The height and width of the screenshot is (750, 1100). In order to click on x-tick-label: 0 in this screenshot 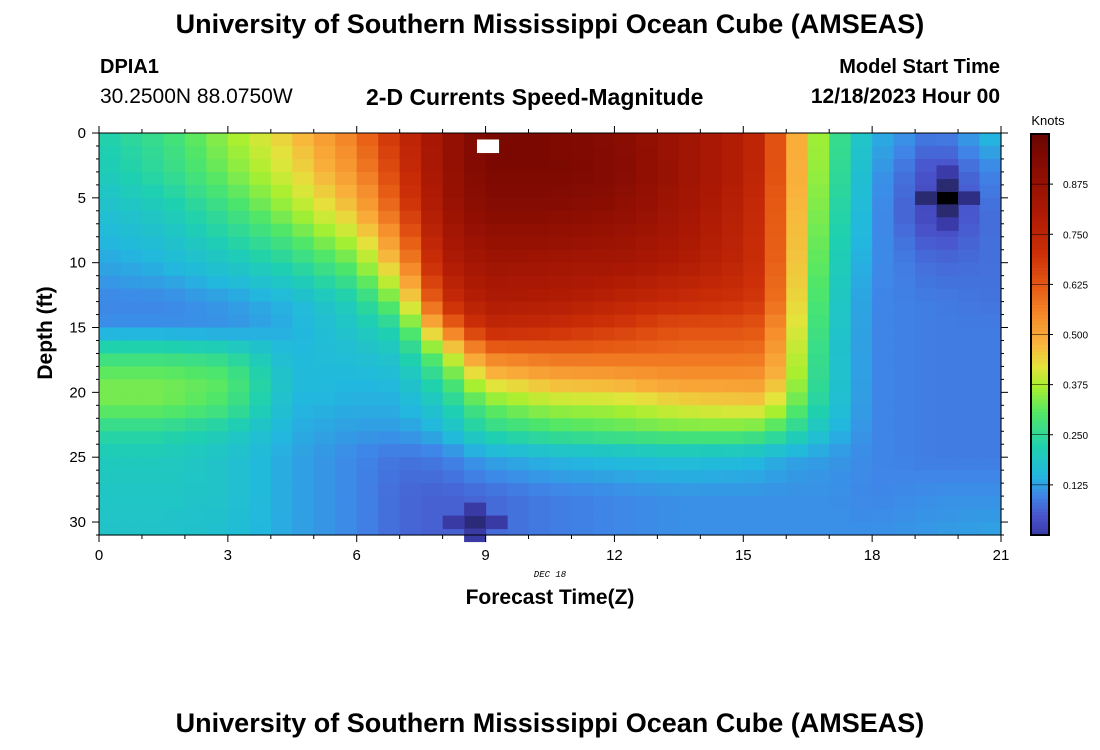, I will do `click(99, 555)`.